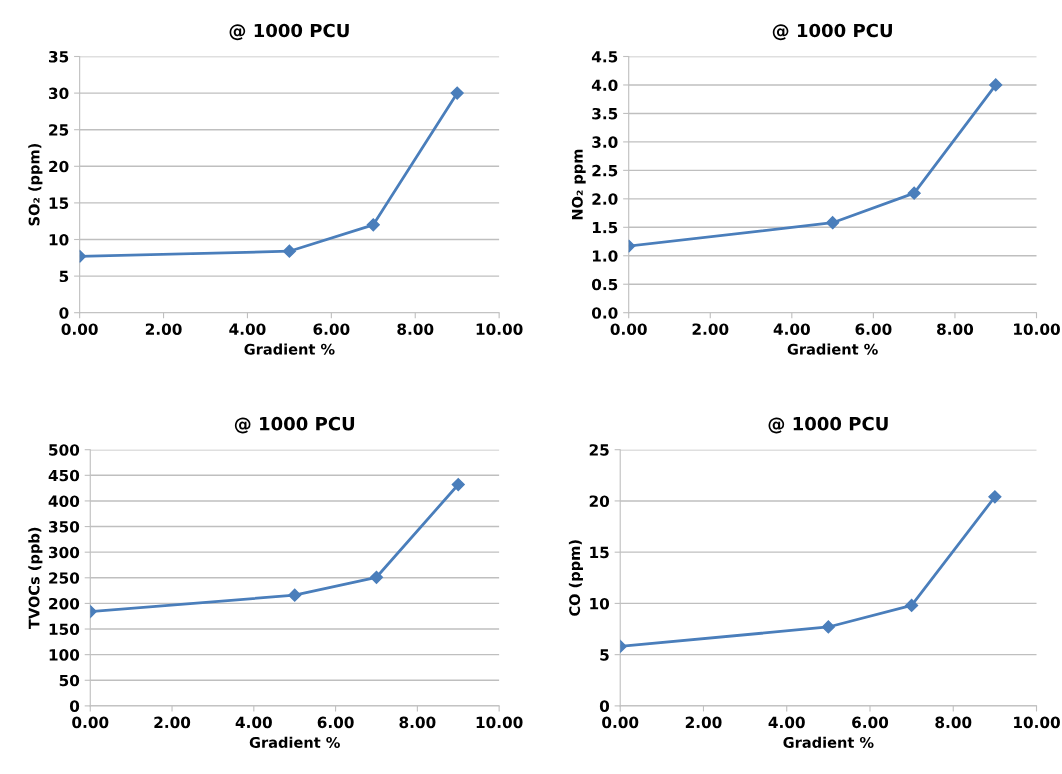 Image resolution: width=1062 pixels, height=774 pixels. I want to click on y-tick-label: 0.0, so click(604, 313).